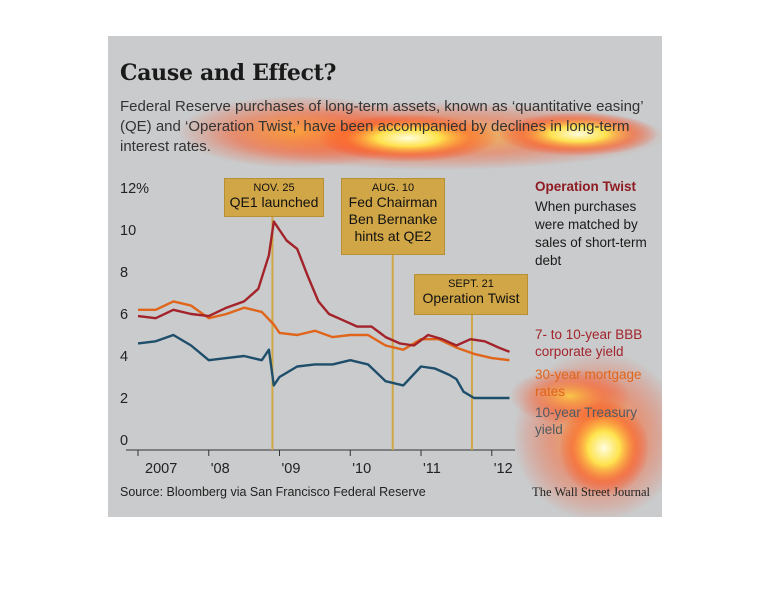  I want to click on callout-qe2-label: Fed Chairman Ben Bernanke hints at QE2, so click(393, 219).